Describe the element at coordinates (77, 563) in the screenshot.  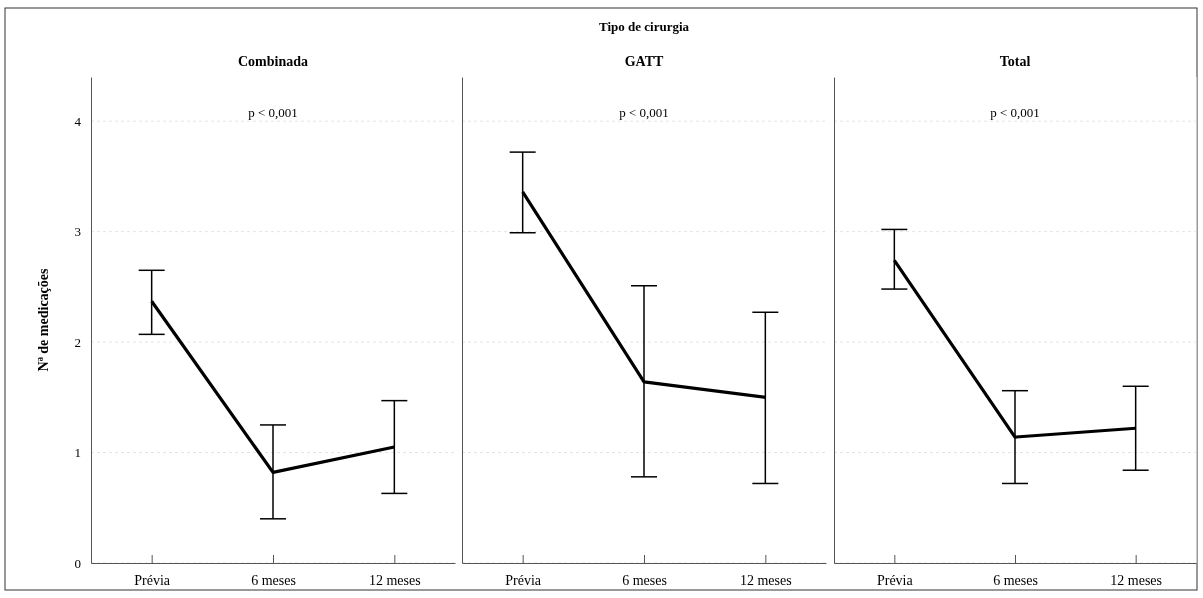
I see `y-tick-label: 0` at that location.